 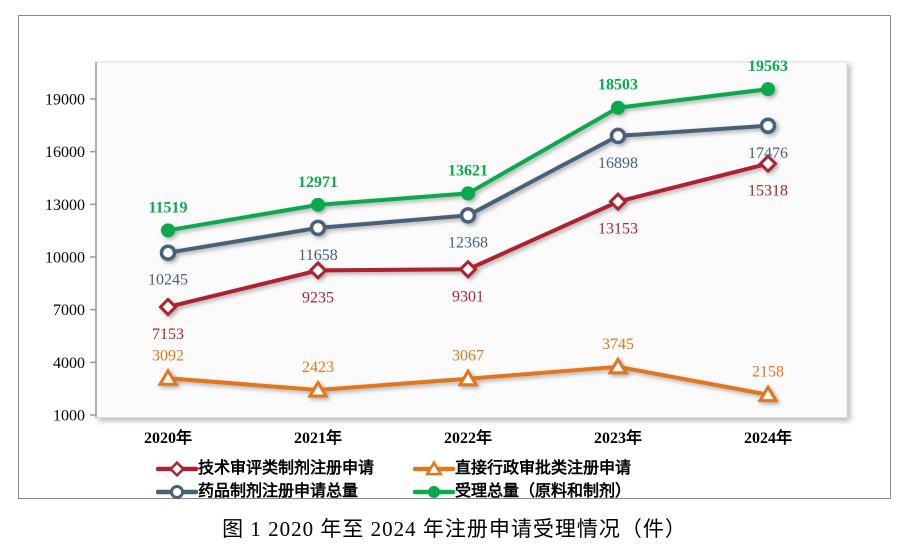 I want to click on y-tick-label: 13000, so click(x=65, y=205).